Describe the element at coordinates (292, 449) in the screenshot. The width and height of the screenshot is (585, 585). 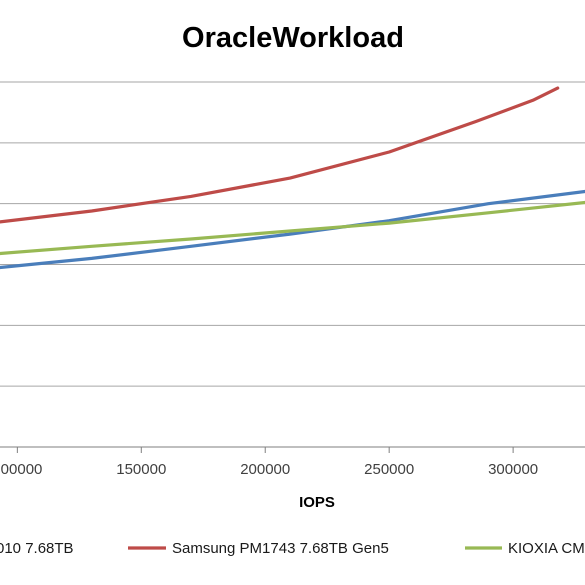
I see `axes` at that location.